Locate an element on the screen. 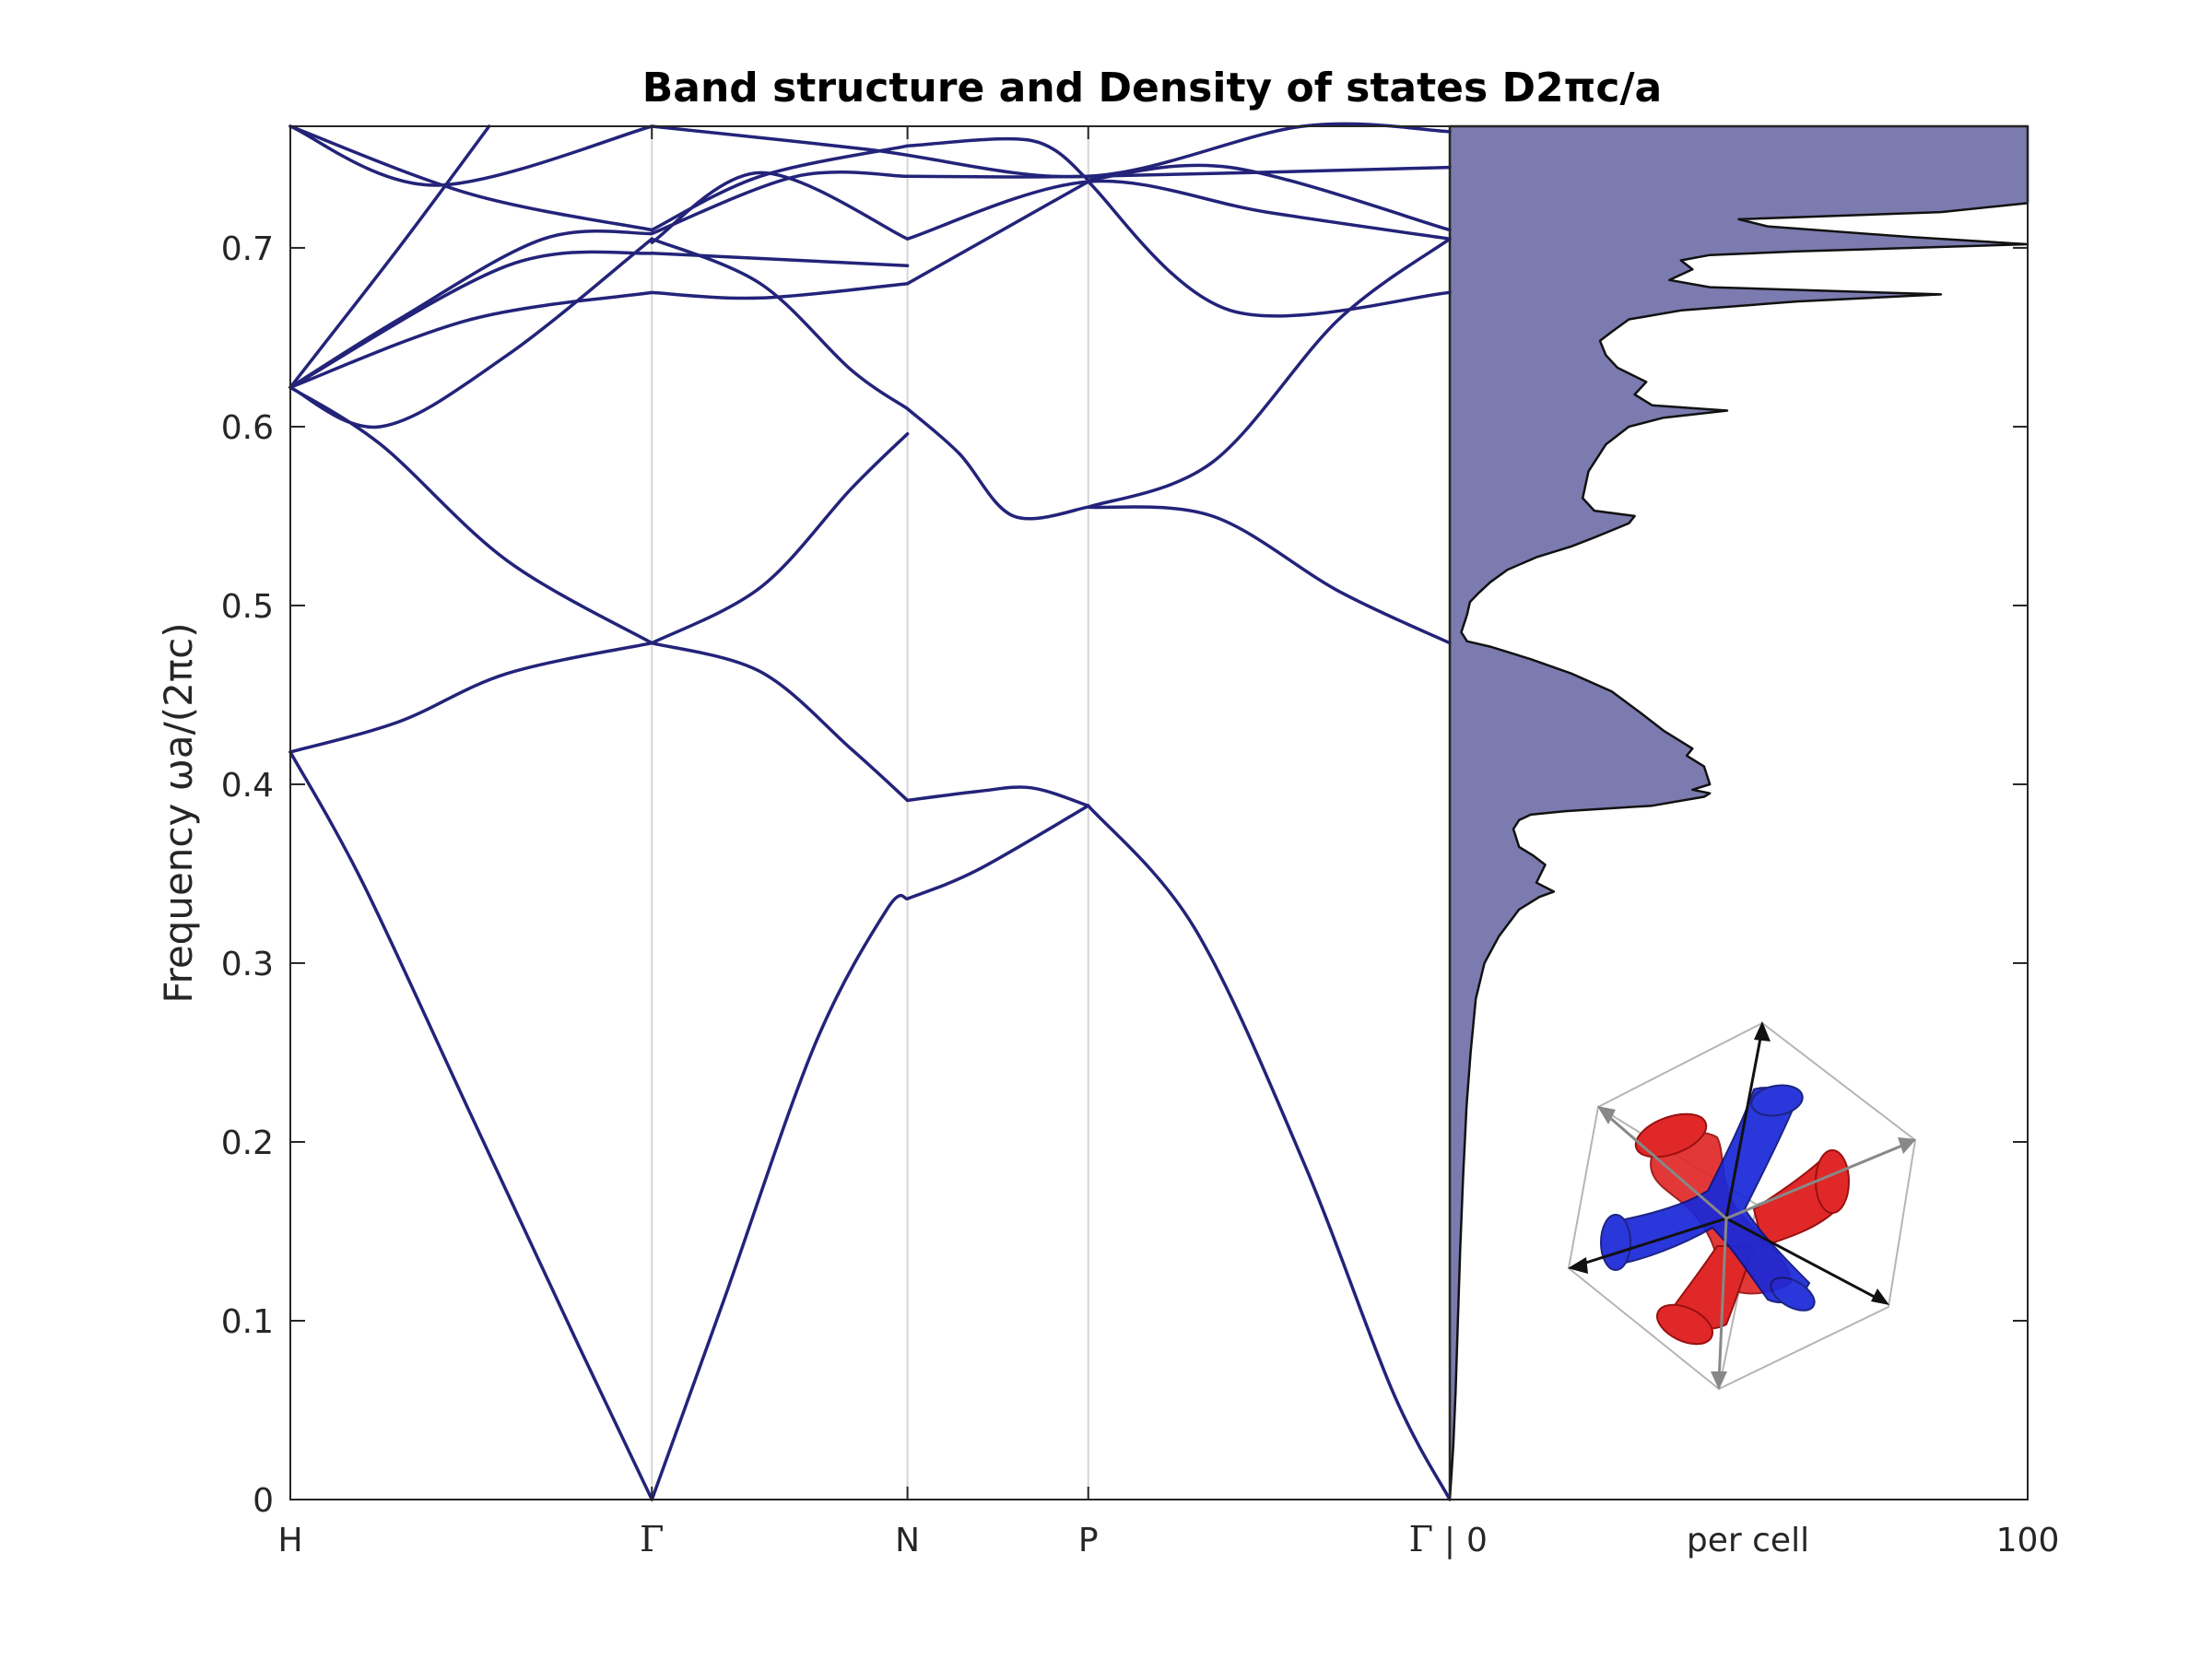 This screenshot has width=2212, height=1659. y-tick-label: 0.7 is located at coordinates (247, 249).